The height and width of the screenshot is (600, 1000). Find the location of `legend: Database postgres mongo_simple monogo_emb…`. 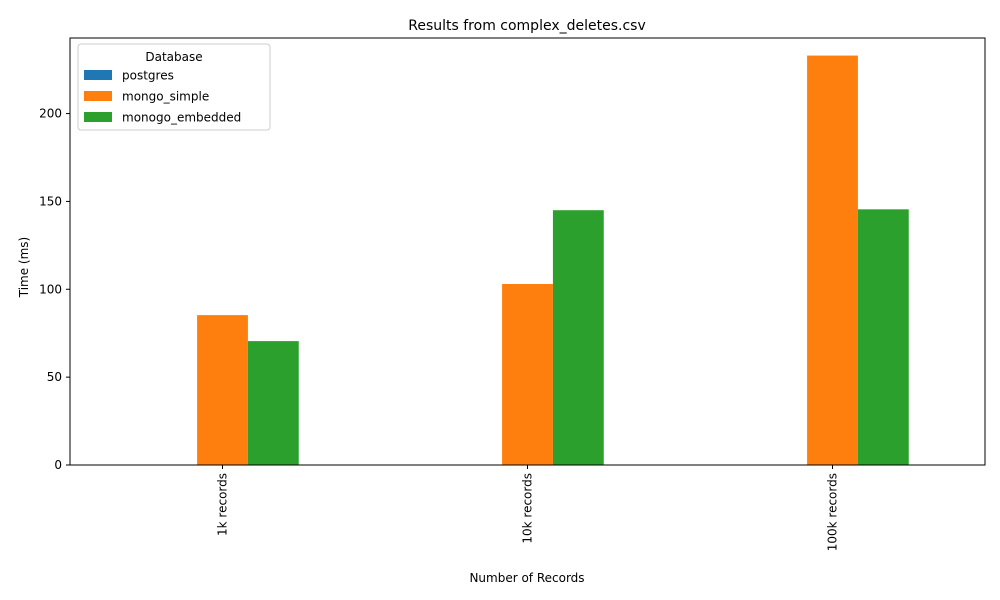

legend: Database postgres mongo_simple monogo_emb… is located at coordinates (174, 87).